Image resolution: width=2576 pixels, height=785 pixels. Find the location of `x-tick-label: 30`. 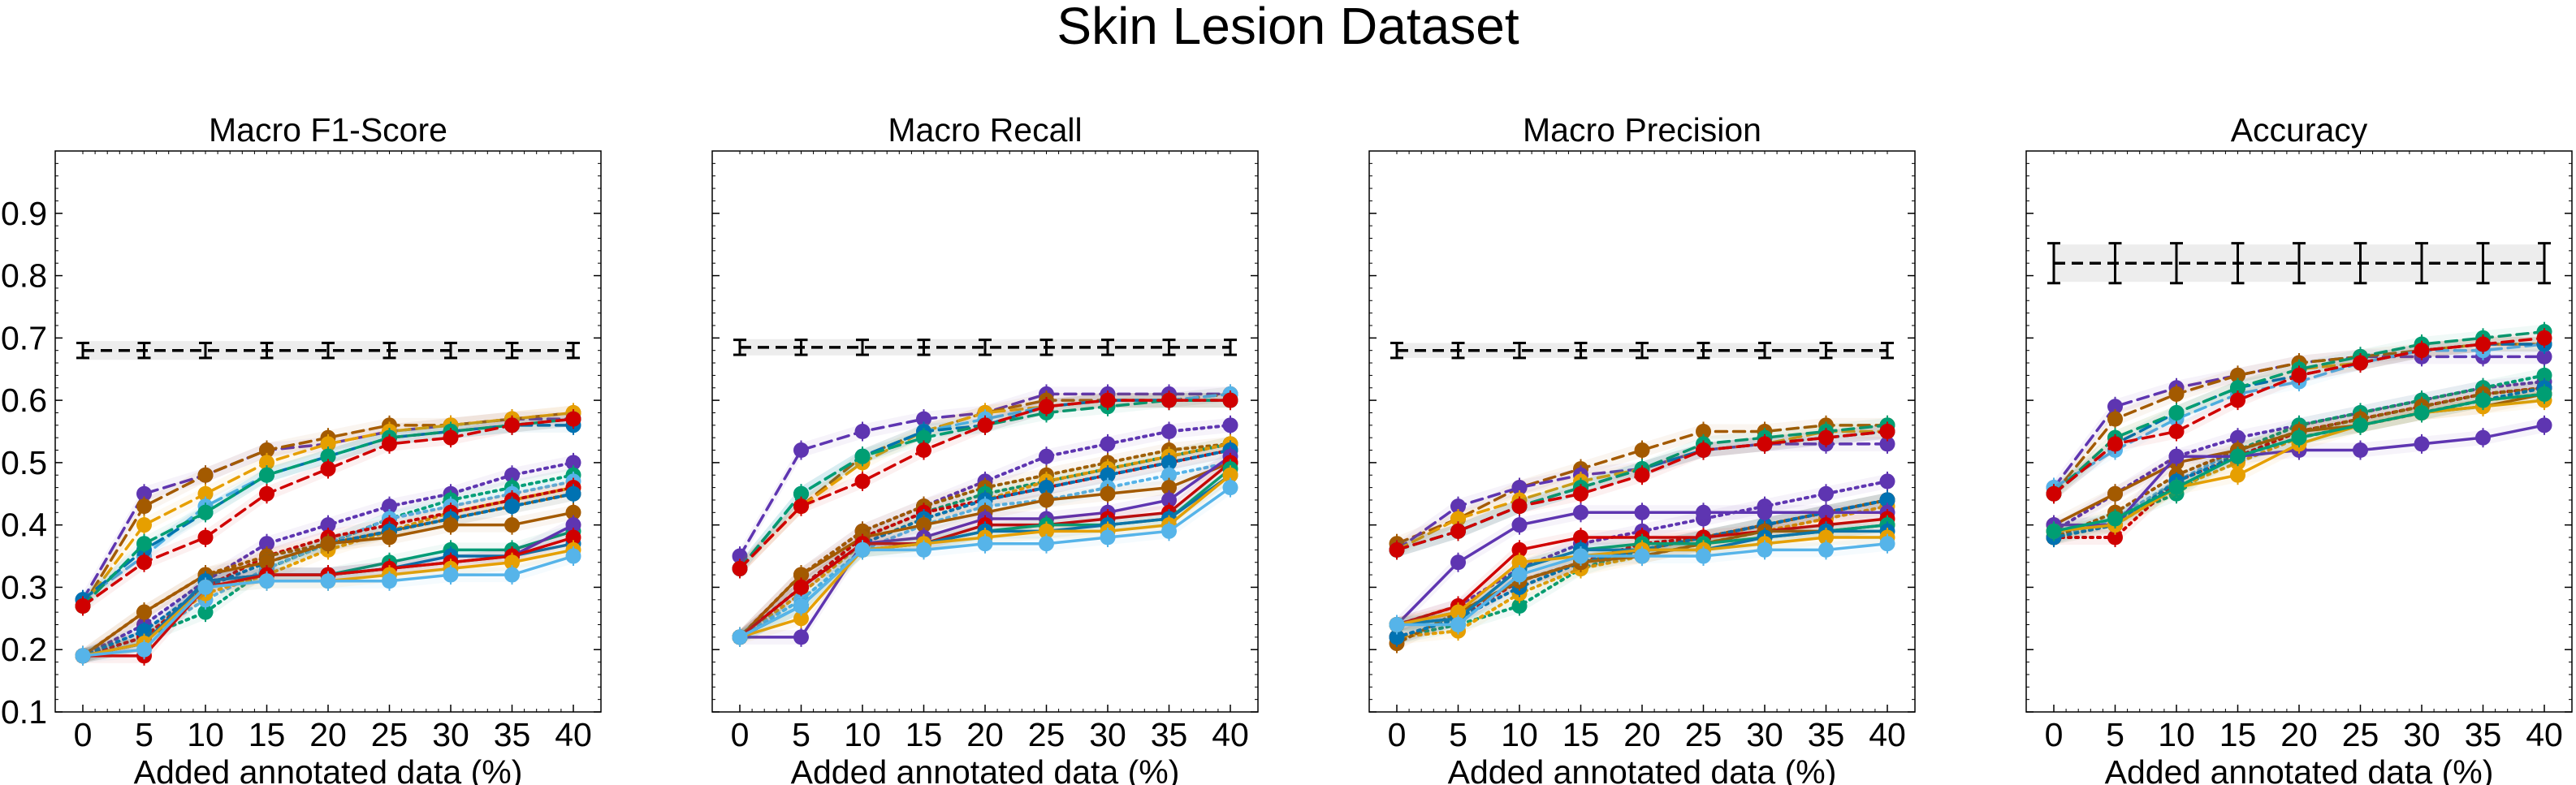

x-tick-label: 30 is located at coordinates (1107, 734).